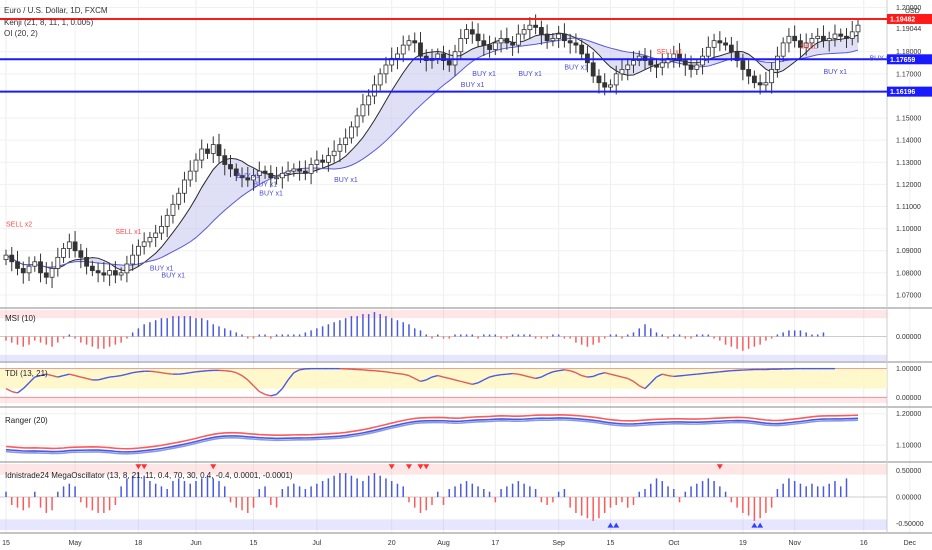 This screenshot has height=550, width=932. What do you see at coordinates (459, 543) in the screenshot?
I see `time-axis: 15 May 18 Jun 15 Jul 20 Aug 17 Sep 15 Oct 19 Nov 16 Dec` at bounding box center [459, 543].